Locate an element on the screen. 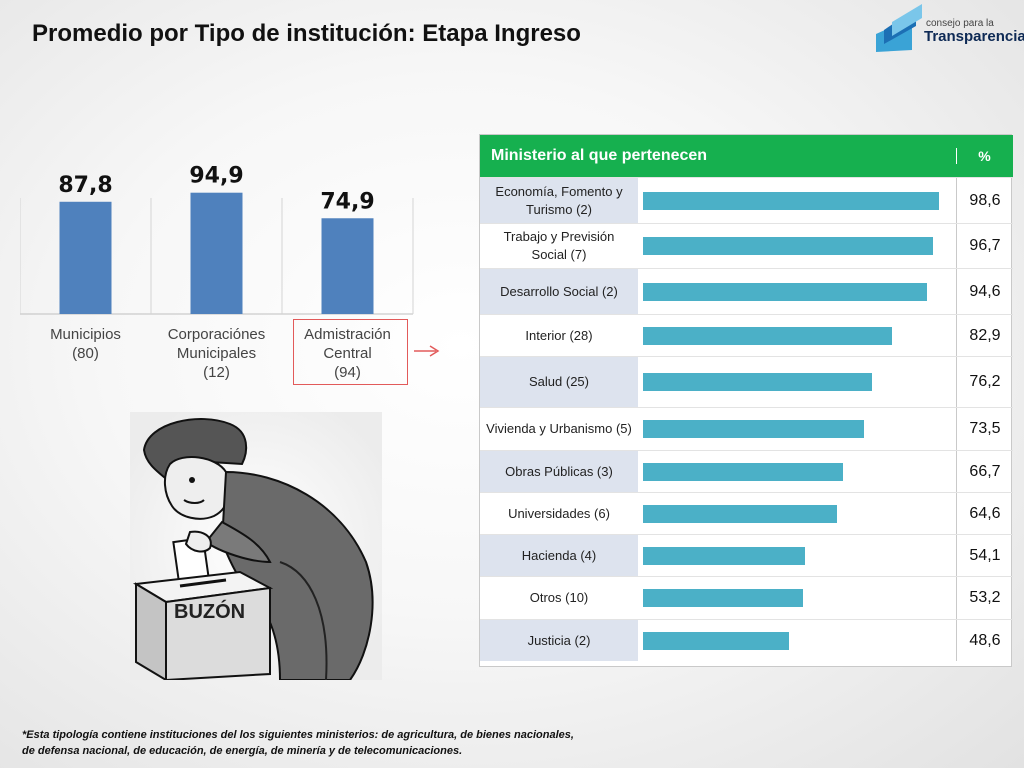 This screenshot has height=768, width=1024. table-row: Universidades (6) 64,6 is located at coordinates (746, 513).